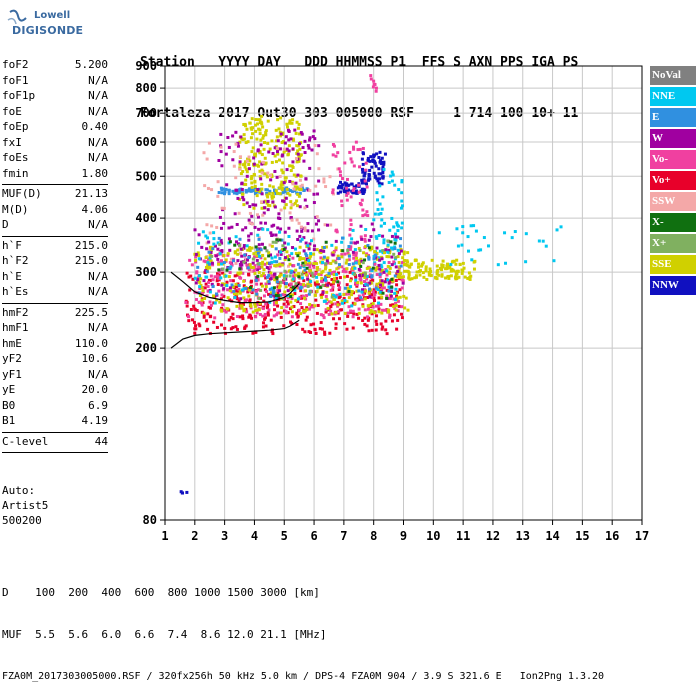  Describe the element at coordinates (98, 374) in the screenshot. I see `param-value: N/A` at that location.